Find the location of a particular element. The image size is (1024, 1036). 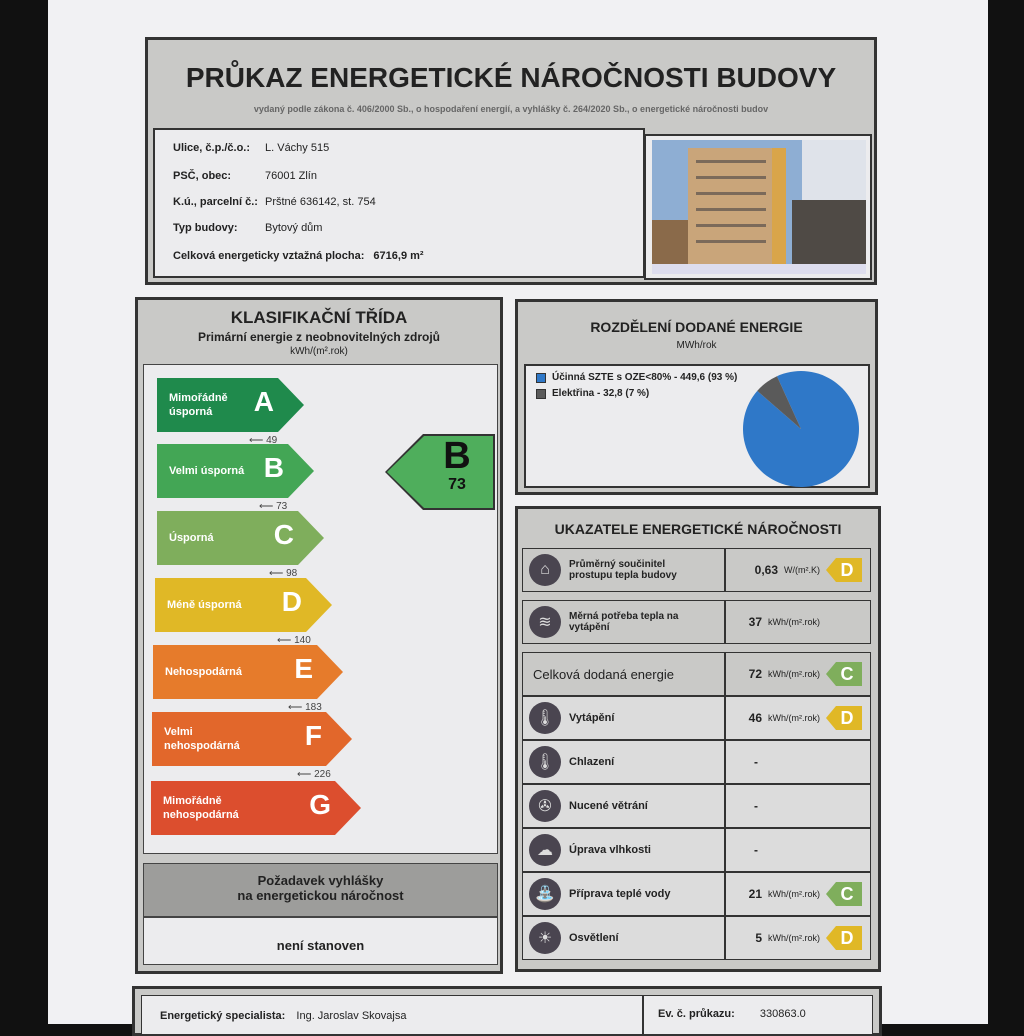

specialist-label: Energetický specialista: is located at coordinates (223, 1016).